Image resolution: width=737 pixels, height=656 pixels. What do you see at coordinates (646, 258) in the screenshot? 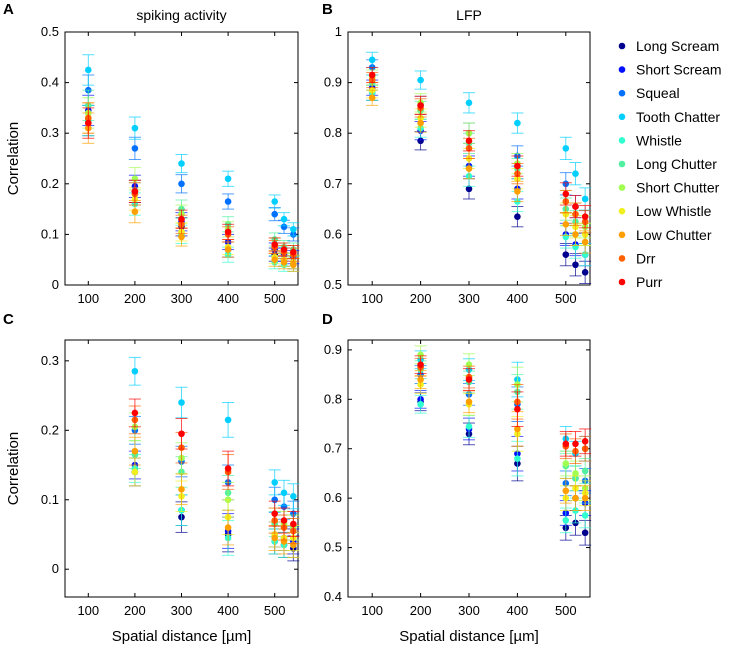
I see `legend-label: Drr` at bounding box center [646, 258].